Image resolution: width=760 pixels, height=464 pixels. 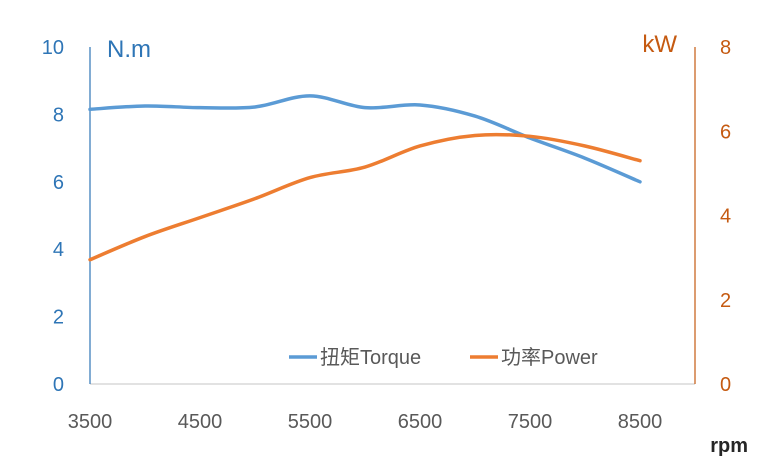 What do you see at coordinates (729, 446) in the screenshot?
I see `x-axis-label: rpm` at bounding box center [729, 446].